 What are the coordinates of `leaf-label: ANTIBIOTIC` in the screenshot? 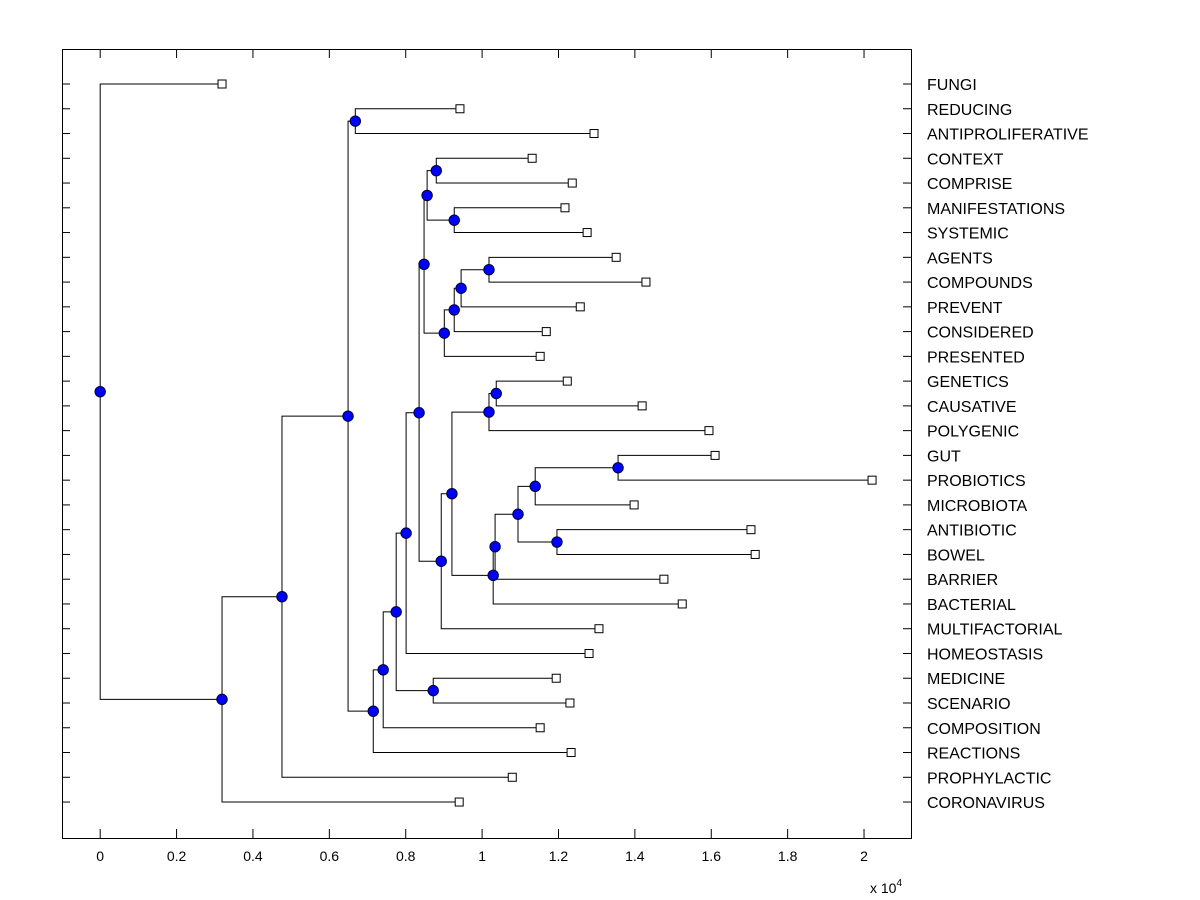 It's located at (972, 531).